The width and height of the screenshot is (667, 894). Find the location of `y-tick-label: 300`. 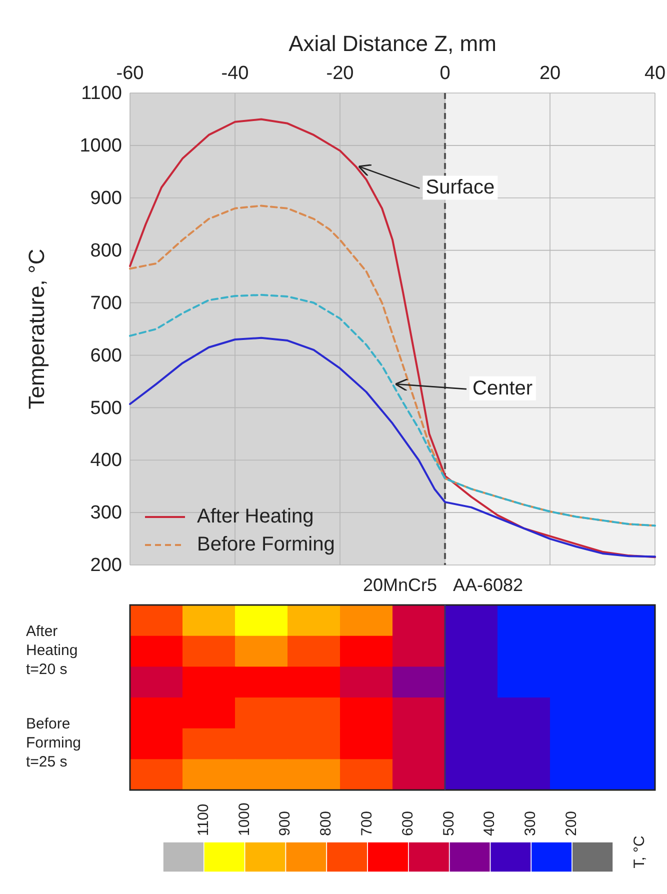

y-tick-label: 300 is located at coordinates (106, 513).